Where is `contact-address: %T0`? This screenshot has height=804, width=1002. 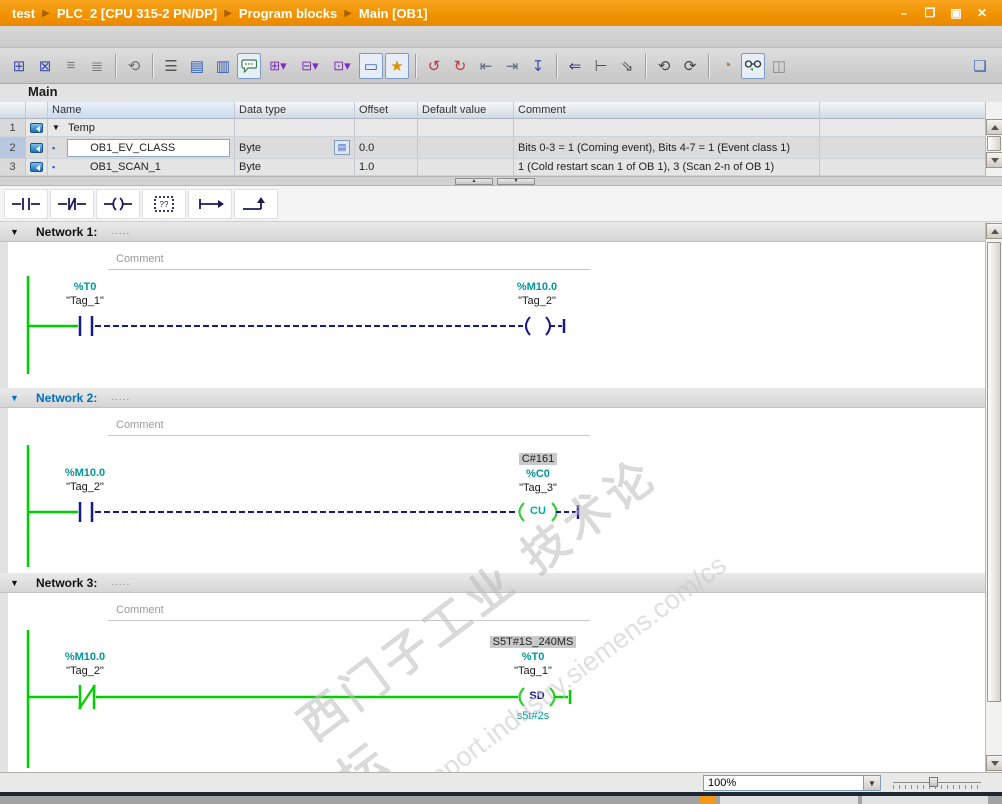 contact-address: %T0 is located at coordinates (85, 287).